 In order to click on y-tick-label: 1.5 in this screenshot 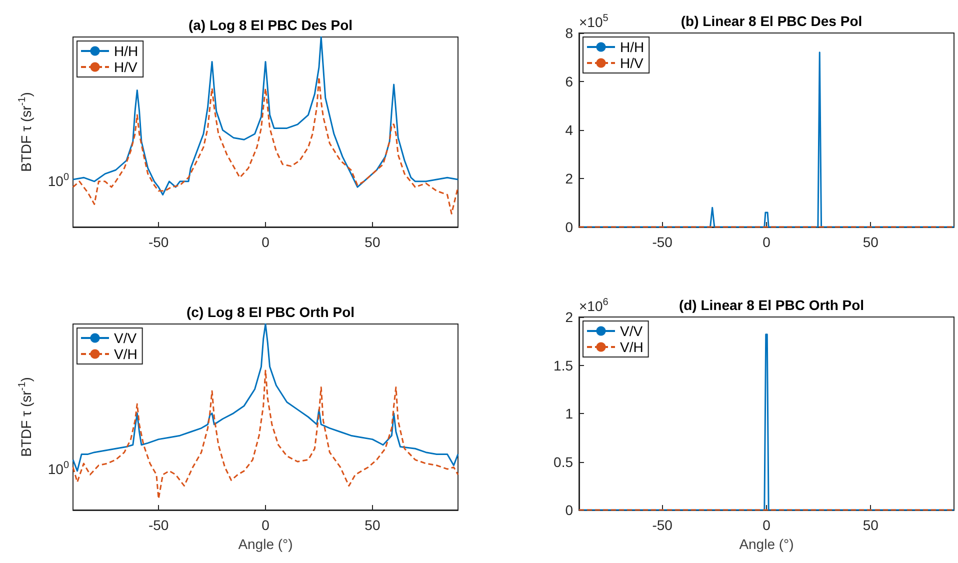, I will do `click(564, 365)`.